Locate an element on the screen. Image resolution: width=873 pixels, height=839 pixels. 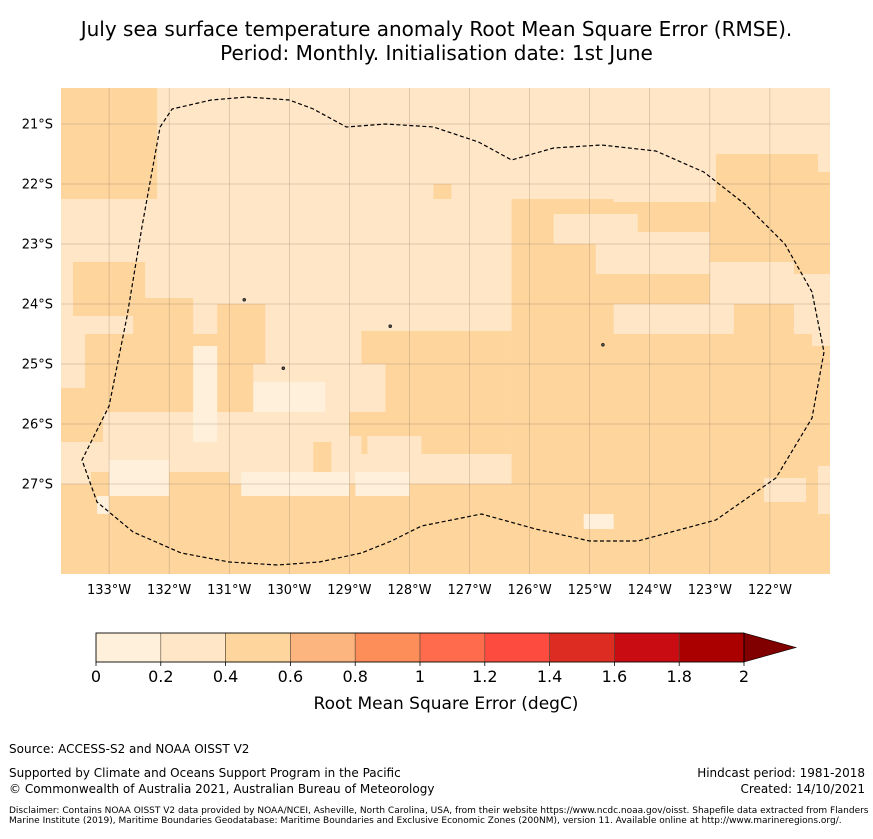
colorbar-tick-label: 1.4 is located at coordinates (549, 676).